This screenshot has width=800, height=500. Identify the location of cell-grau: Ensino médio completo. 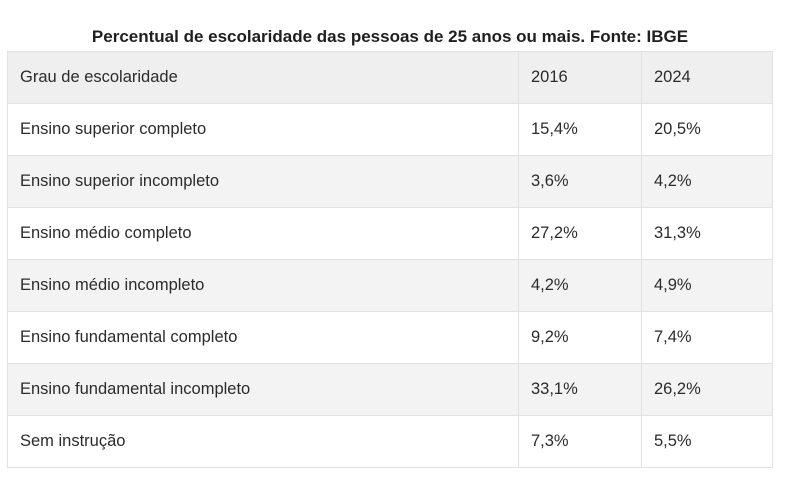
(263, 233).